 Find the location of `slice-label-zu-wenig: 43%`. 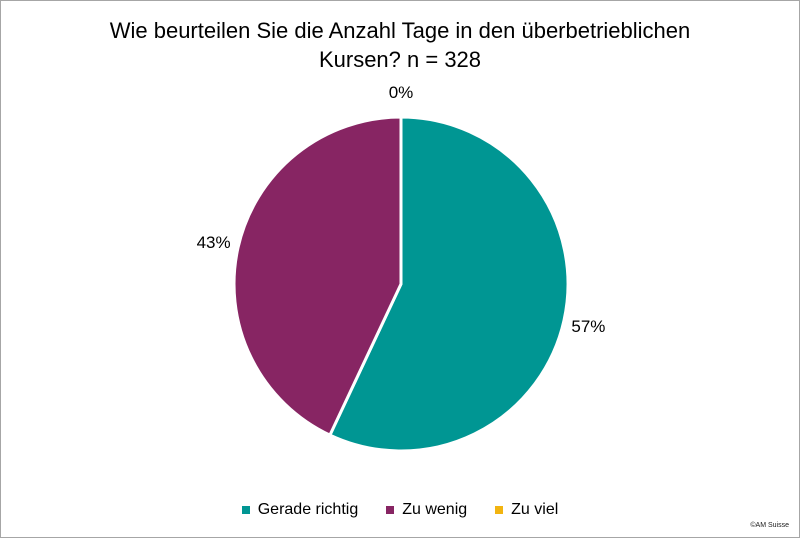

slice-label-zu-wenig: 43% is located at coordinates (214, 242).